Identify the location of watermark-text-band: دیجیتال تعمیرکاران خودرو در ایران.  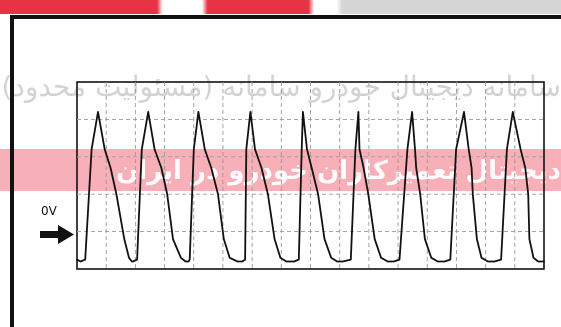
(338, 171).